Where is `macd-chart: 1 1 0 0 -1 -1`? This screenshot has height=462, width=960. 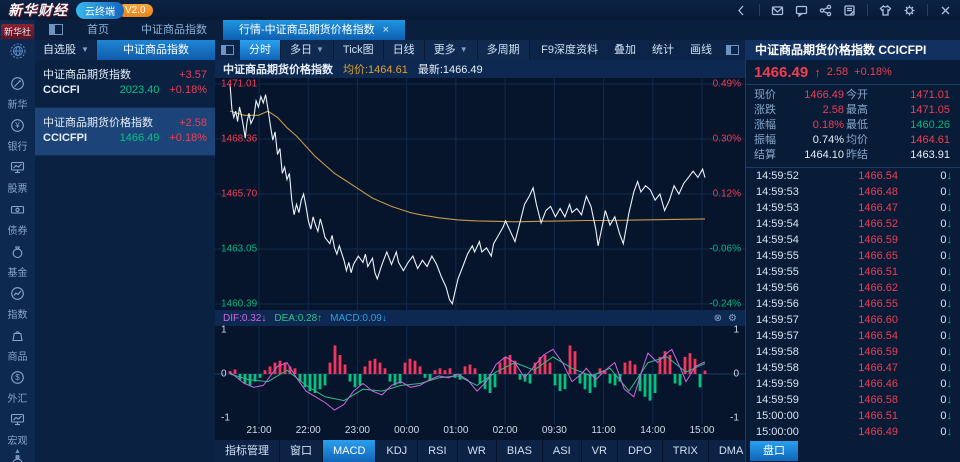 macd-chart: 1 1 0 0 -1 -1 is located at coordinates (480, 374).